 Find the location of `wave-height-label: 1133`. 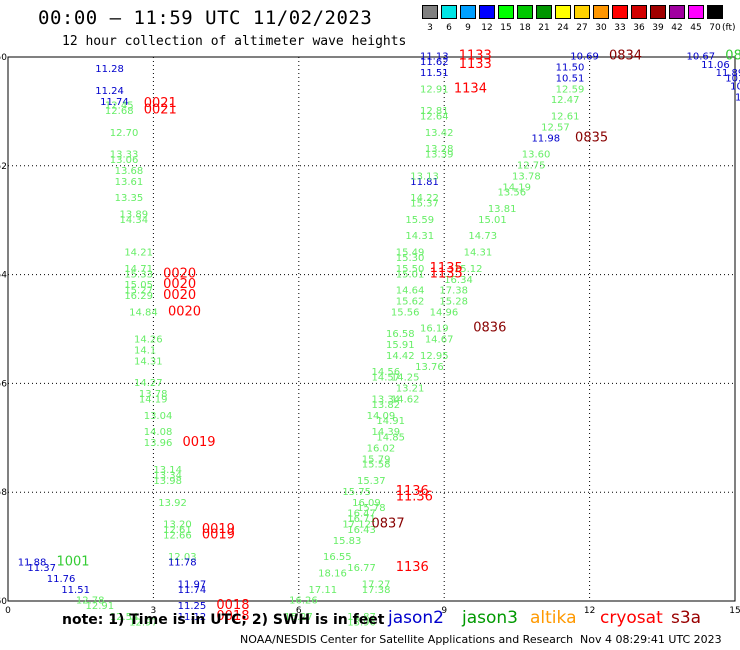

wave-height-label: 1133 is located at coordinates (475, 64).